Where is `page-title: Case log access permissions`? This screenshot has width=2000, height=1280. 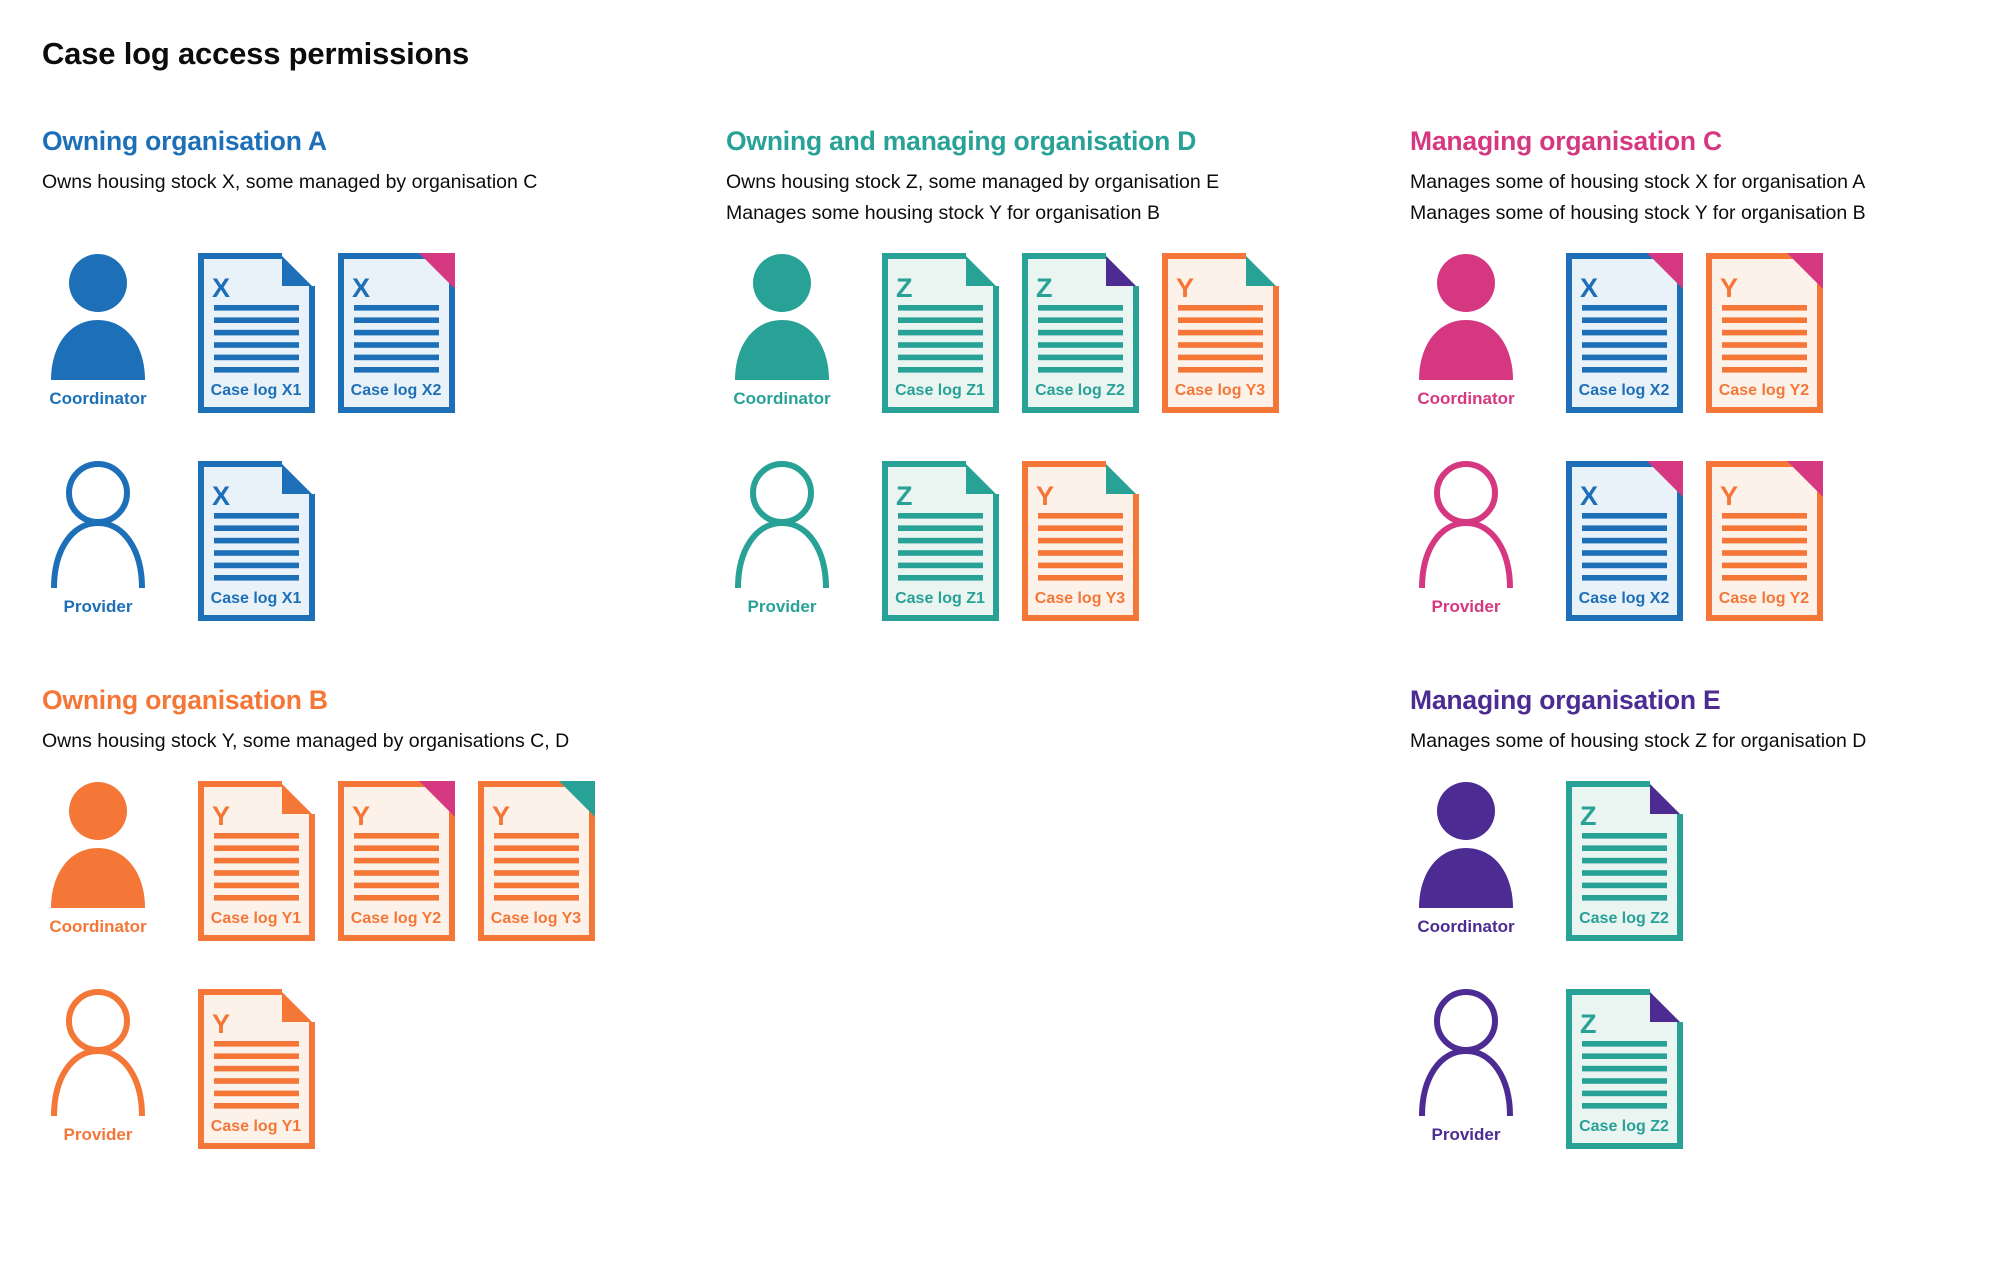 page-title: Case log access permissions is located at coordinates (256, 53).